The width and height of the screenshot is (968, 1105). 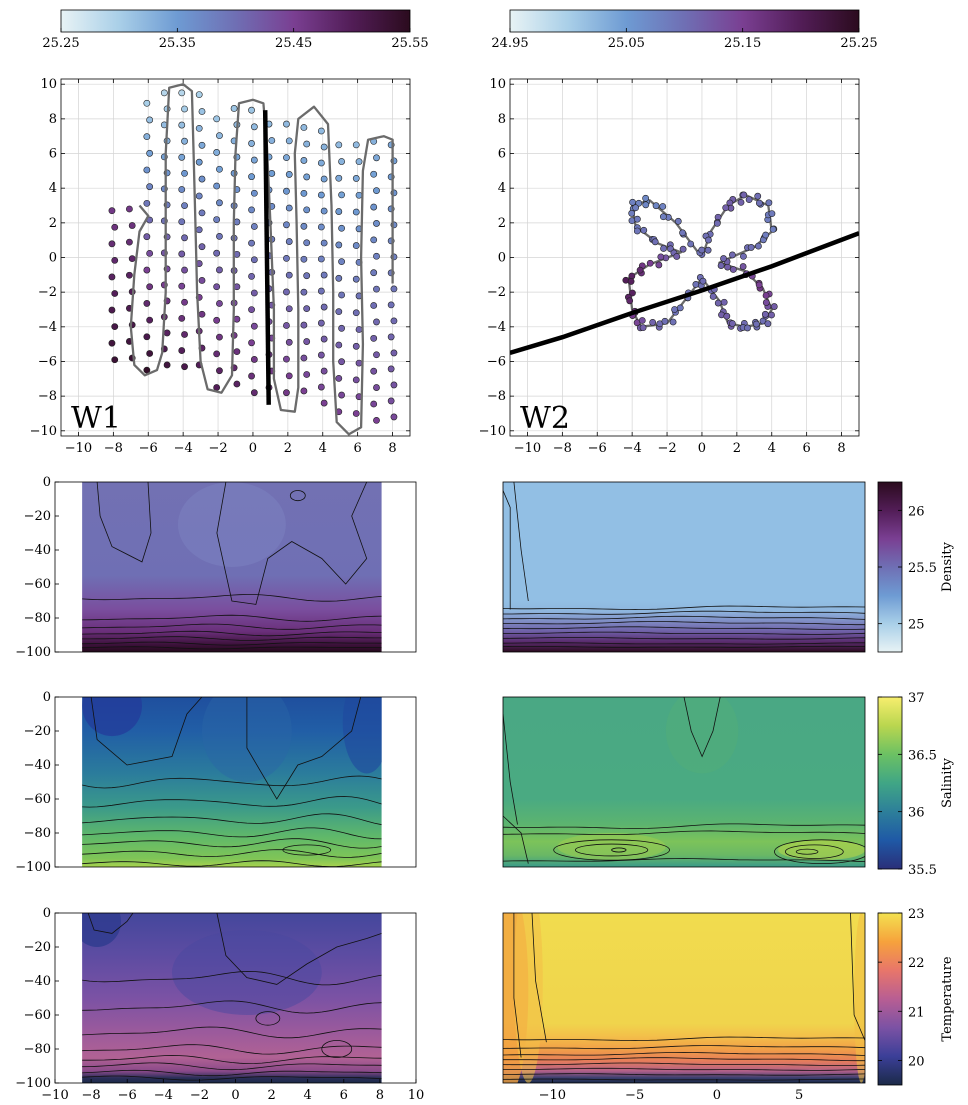 What do you see at coordinates (47, 482) in the screenshot?
I see `y-tick-label: 0` at bounding box center [47, 482].